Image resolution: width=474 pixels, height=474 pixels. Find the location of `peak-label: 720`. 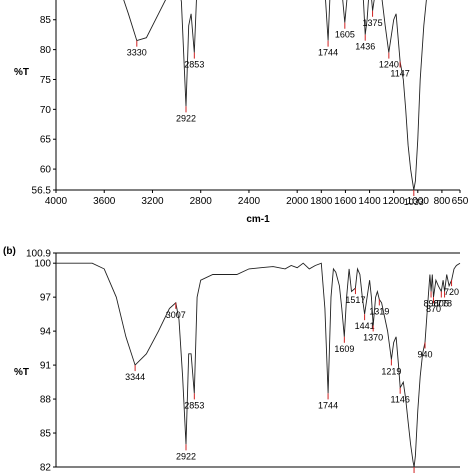

peak-label: 720 is located at coordinates (451, 292).